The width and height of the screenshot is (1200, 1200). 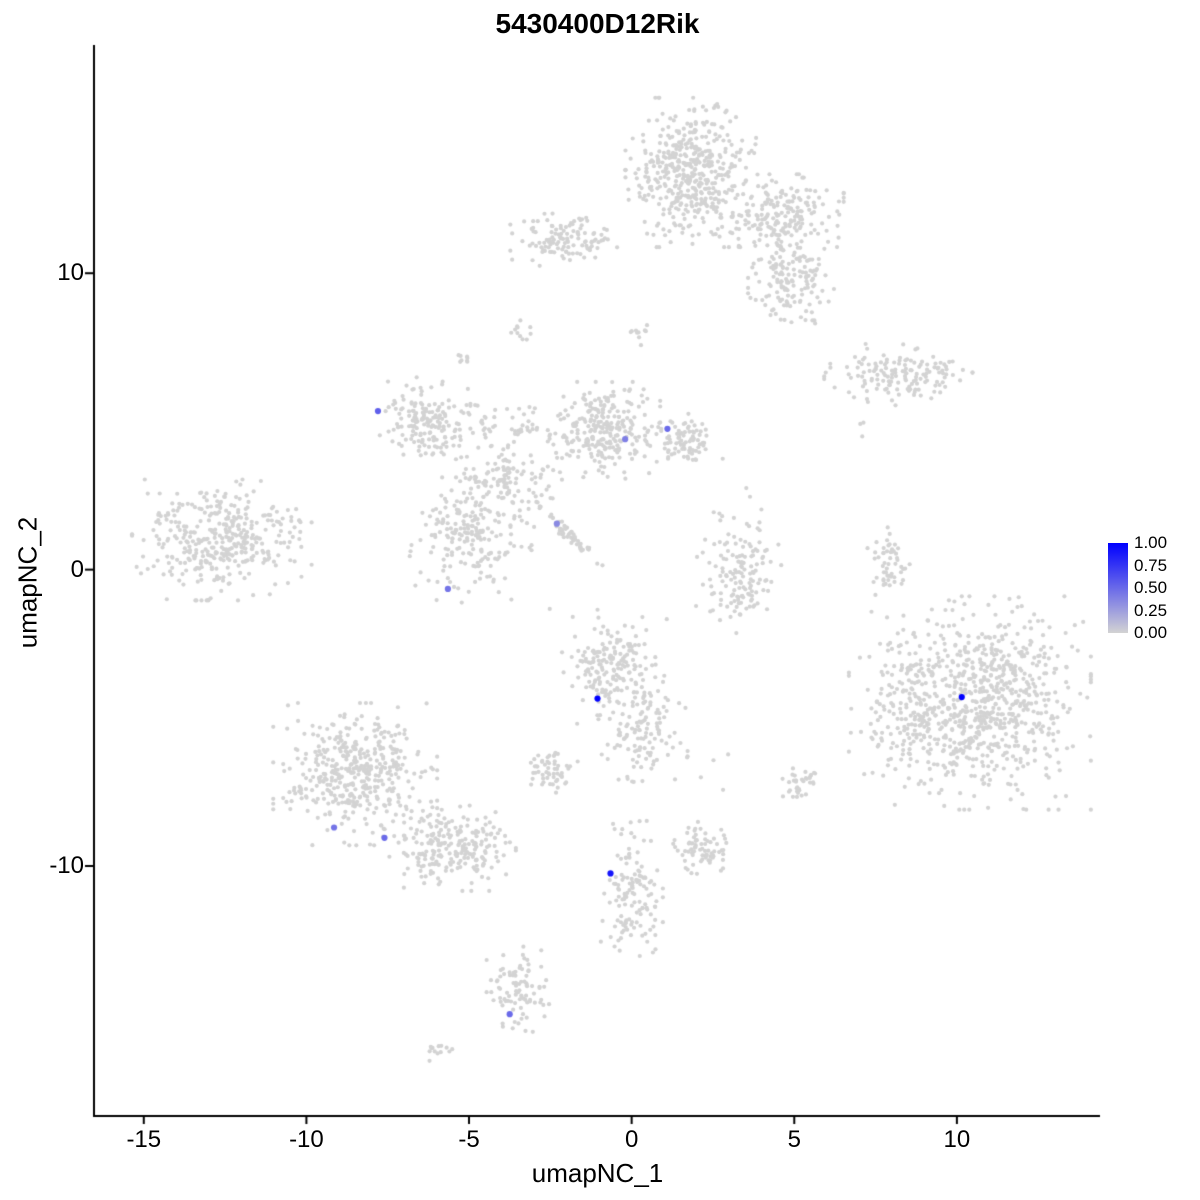 I want to click on legend-tick-label: 0.75, so click(x=1151, y=565).